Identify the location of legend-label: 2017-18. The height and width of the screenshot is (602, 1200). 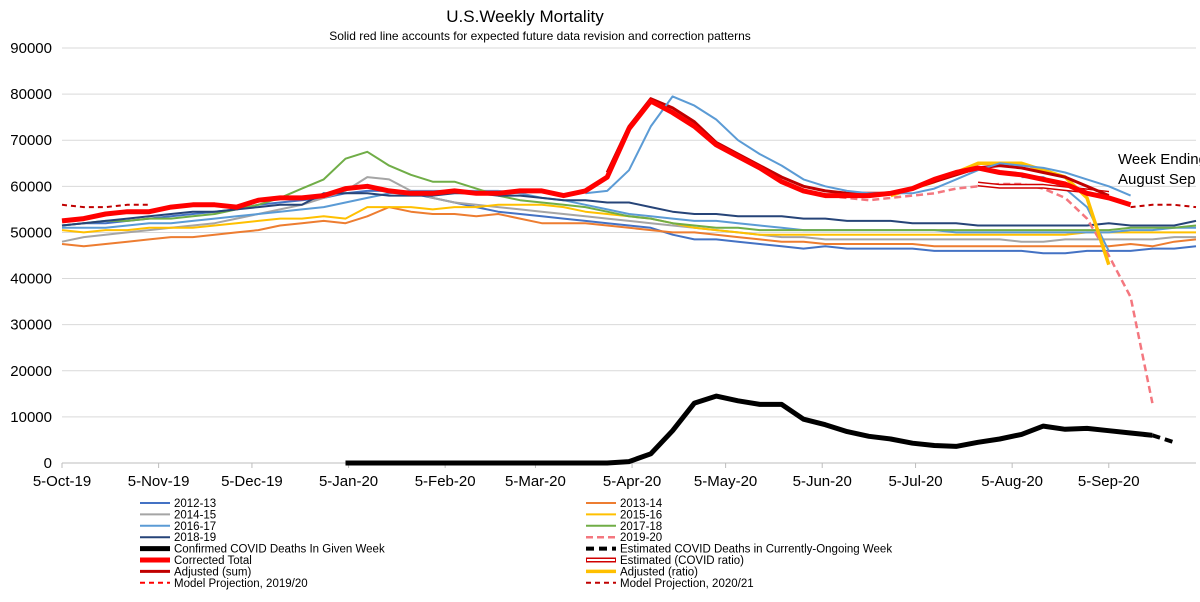
(641, 527).